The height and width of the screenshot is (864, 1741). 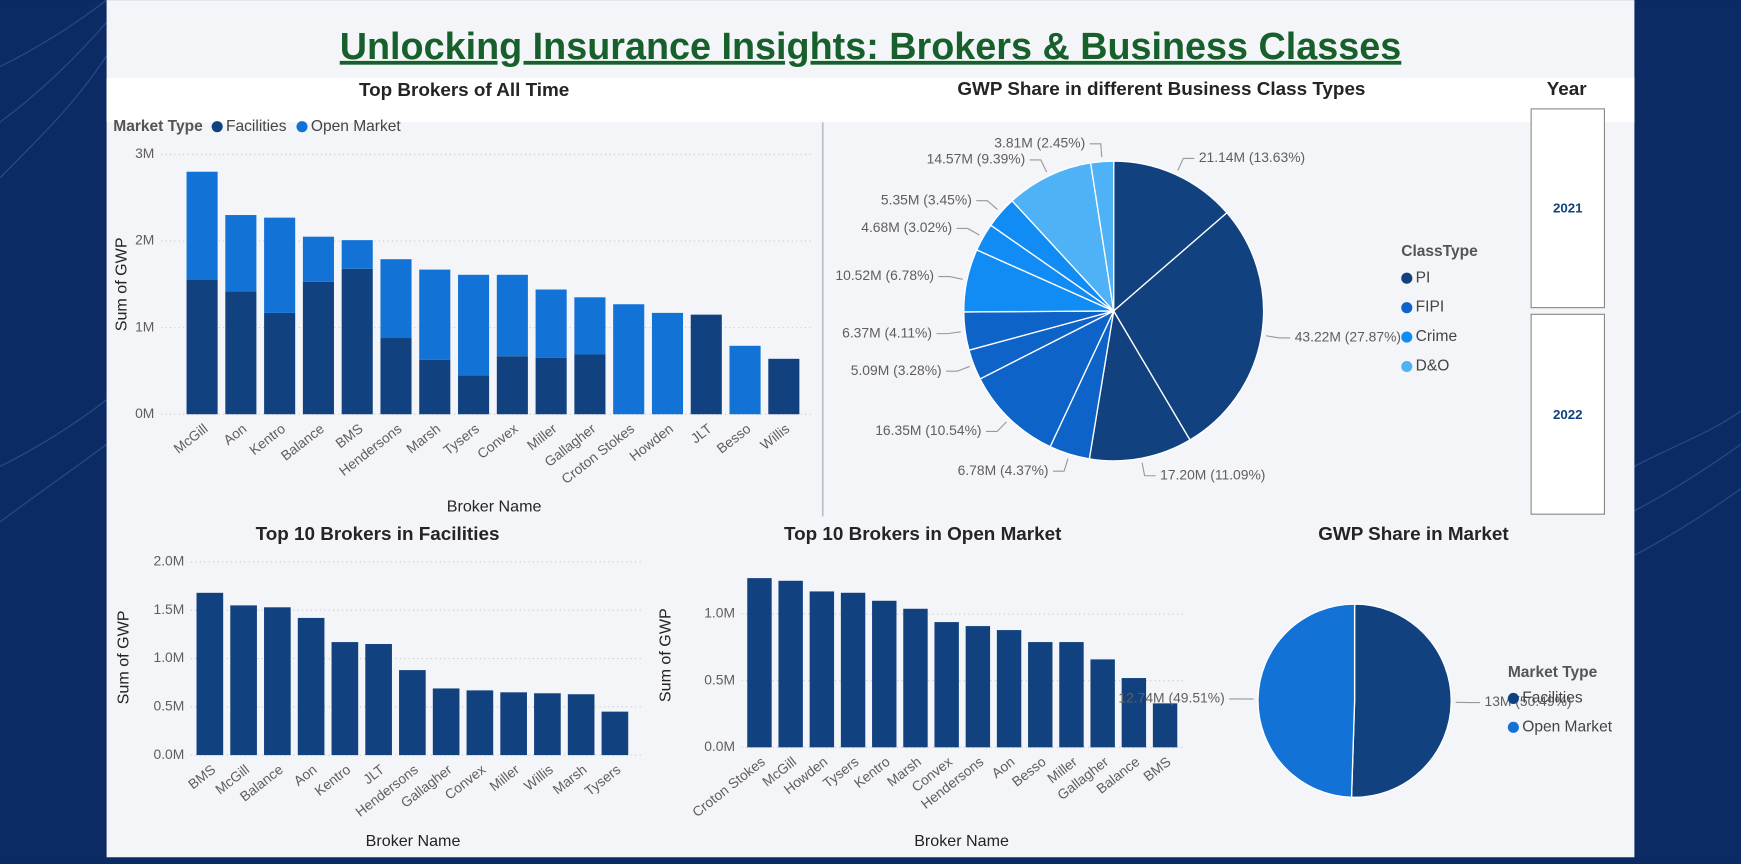 What do you see at coordinates (1439, 251) in the screenshot?
I see `legend-title: ClassType` at bounding box center [1439, 251].